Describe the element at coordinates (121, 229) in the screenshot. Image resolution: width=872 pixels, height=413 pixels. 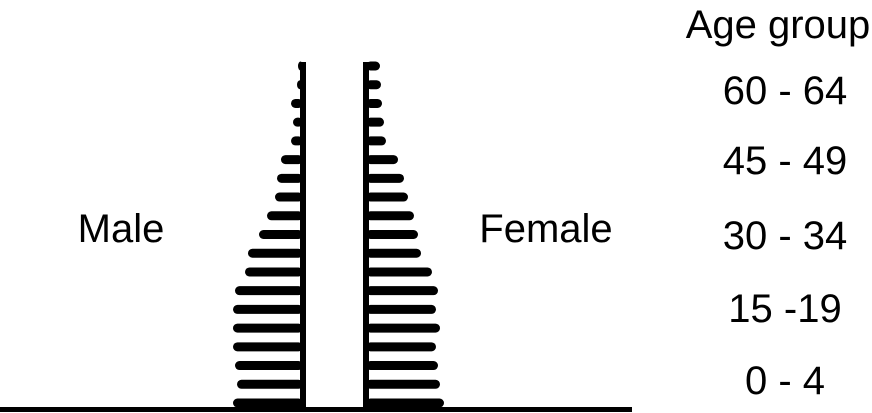
I see `legend-label-male: Male` at that location.